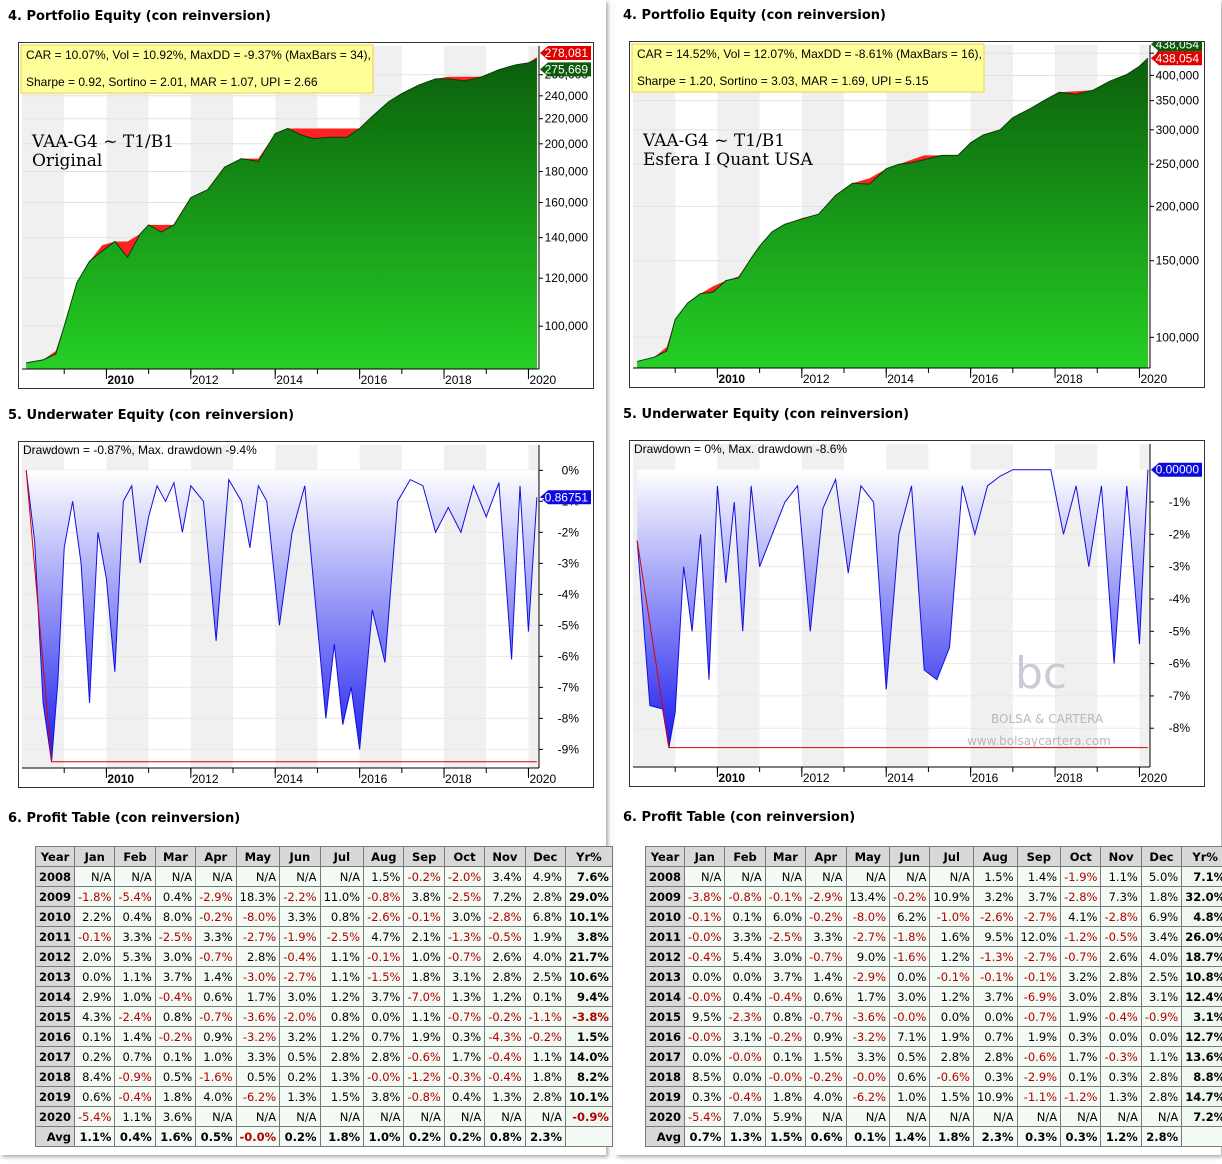 This screenshot has height=1164, width=1222. What do you see at coordinates (55, 876) in the screenshot?
I see `year-cell: 2008` at bounding box center [55, 876].